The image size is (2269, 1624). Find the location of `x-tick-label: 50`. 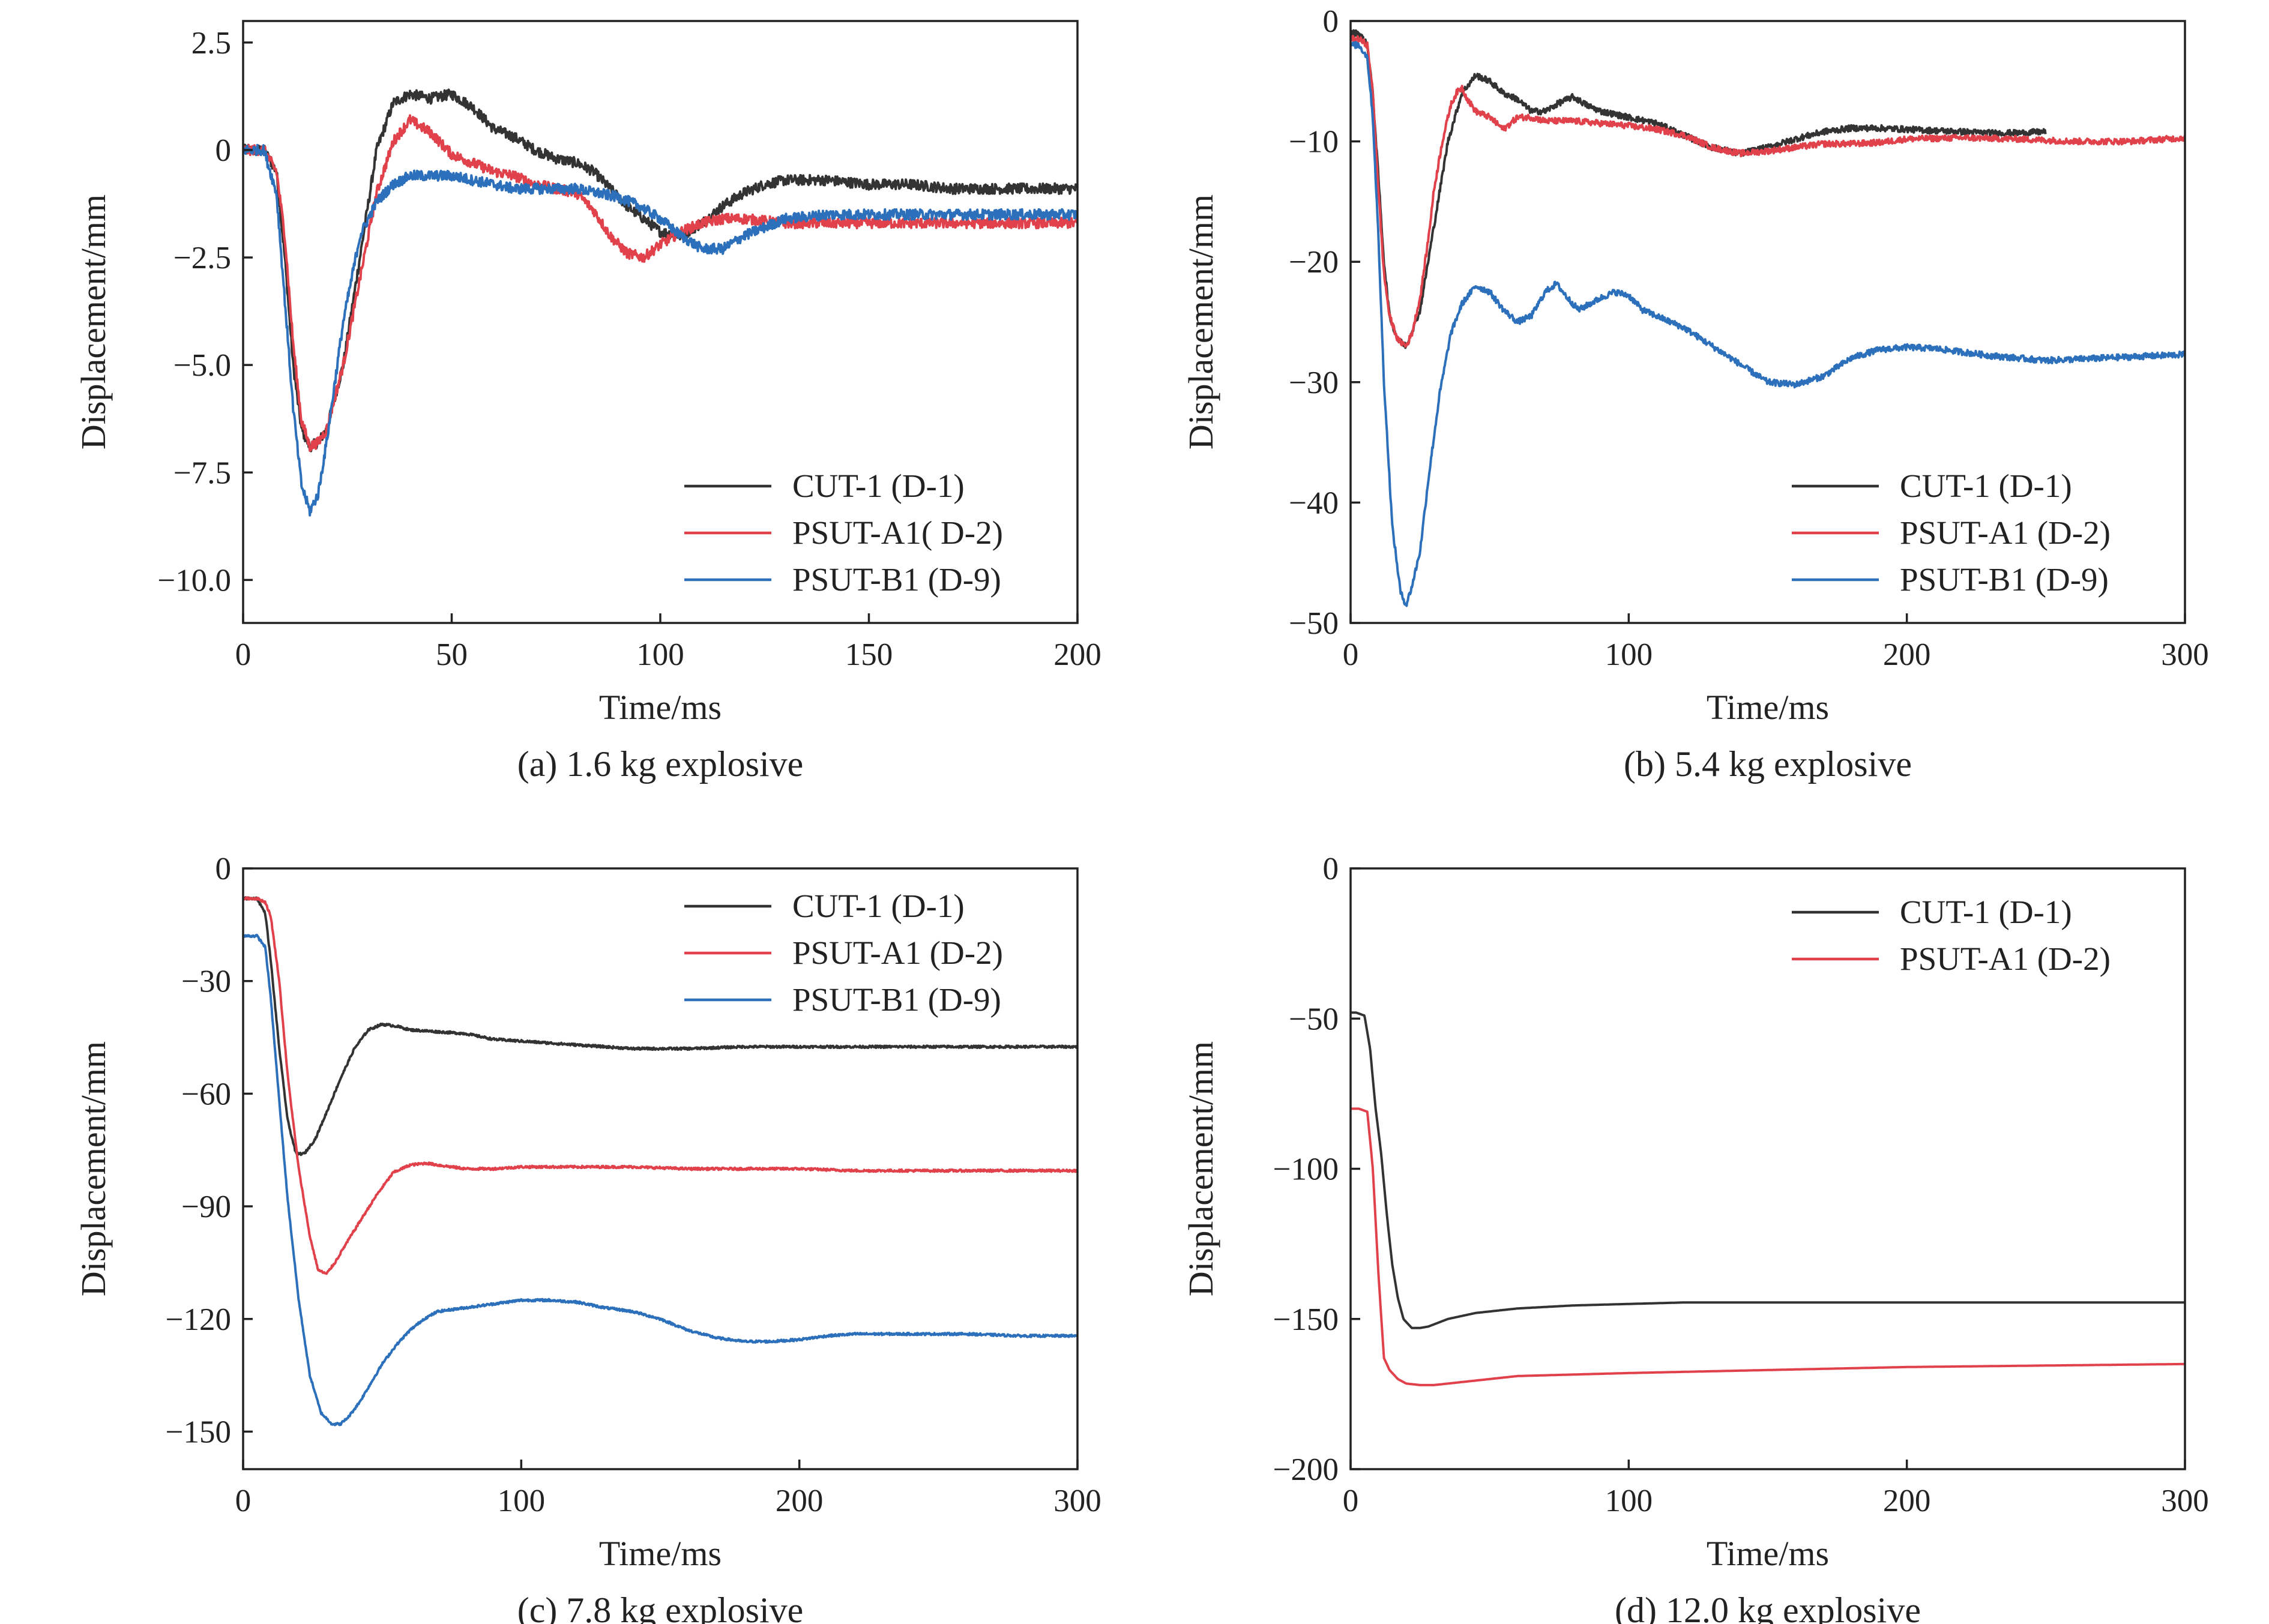

x-tick-label: 50 is located at coordinates (452, 654).